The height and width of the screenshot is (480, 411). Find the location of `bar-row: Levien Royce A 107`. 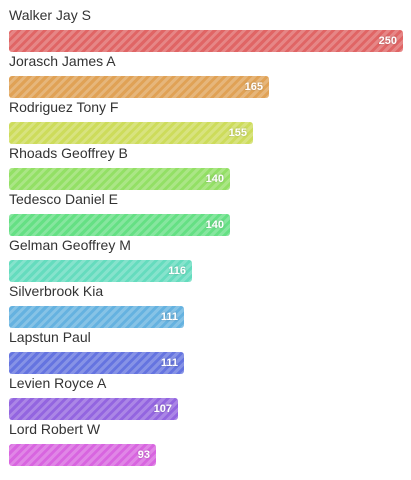

bar-row: Levien Royce A 107 is located at coordinates (207, 397).